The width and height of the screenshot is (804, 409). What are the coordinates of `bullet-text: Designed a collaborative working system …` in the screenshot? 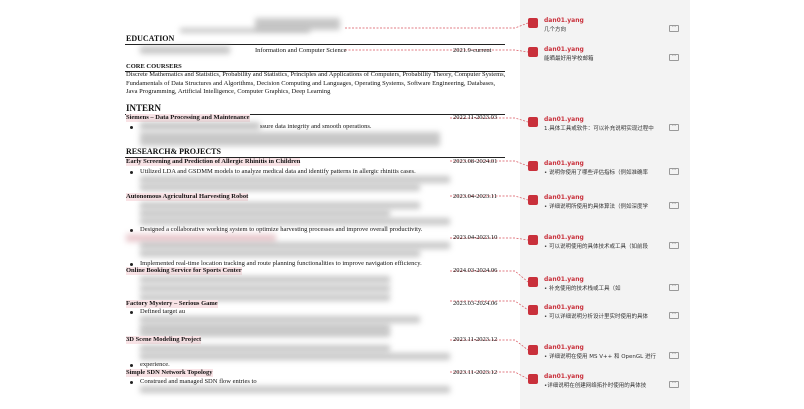 It's located at (281, 229).